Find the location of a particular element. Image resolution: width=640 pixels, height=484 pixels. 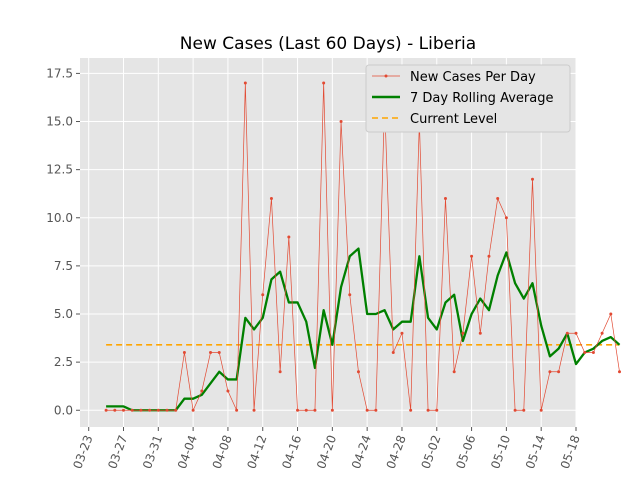

legend-label-new-cases: New Cases Per Day is located at coordinates (473, 77).